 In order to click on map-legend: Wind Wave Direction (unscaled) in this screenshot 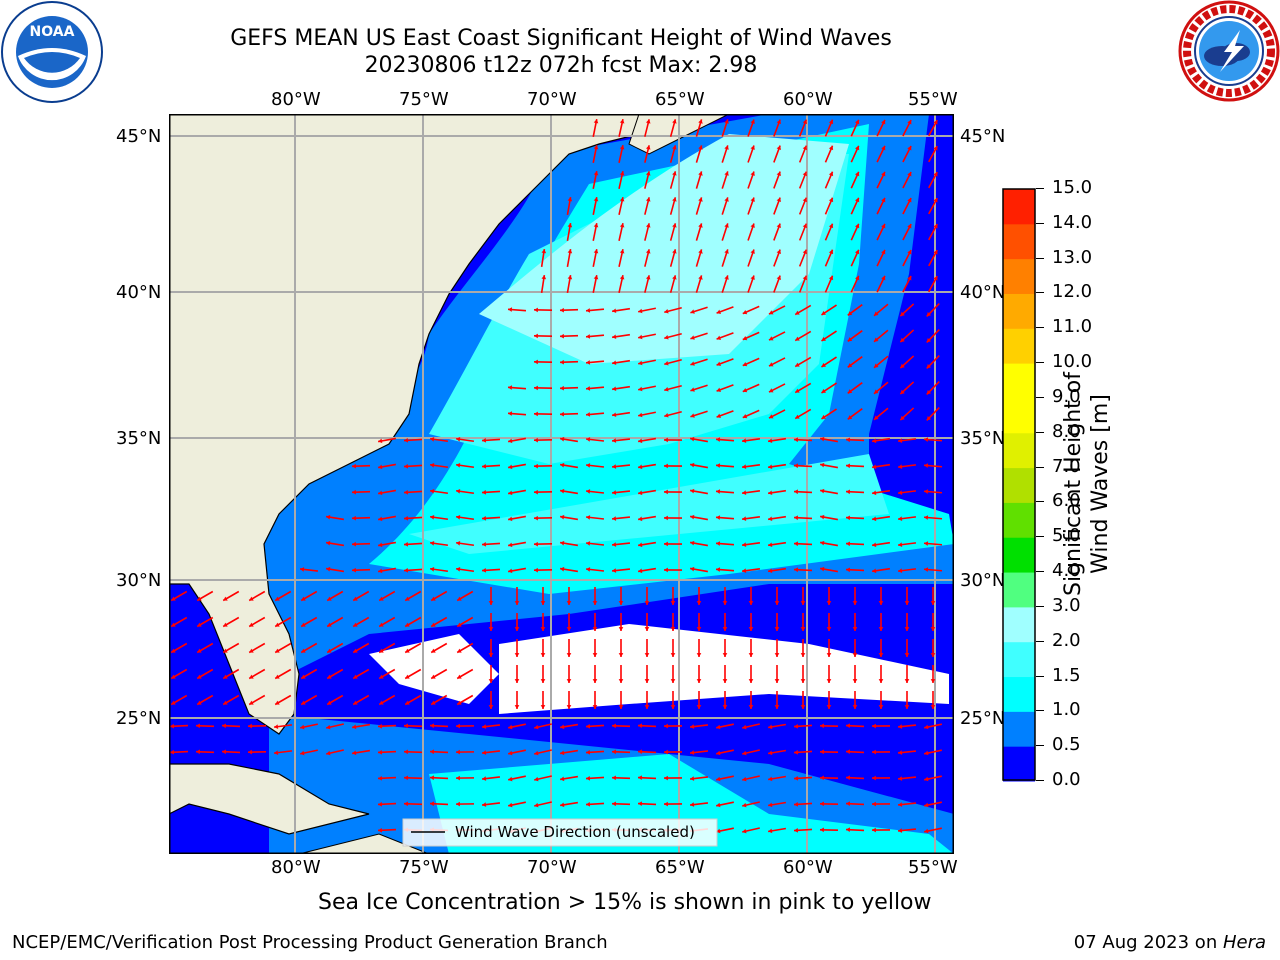, I will do `click(560, 832)`.